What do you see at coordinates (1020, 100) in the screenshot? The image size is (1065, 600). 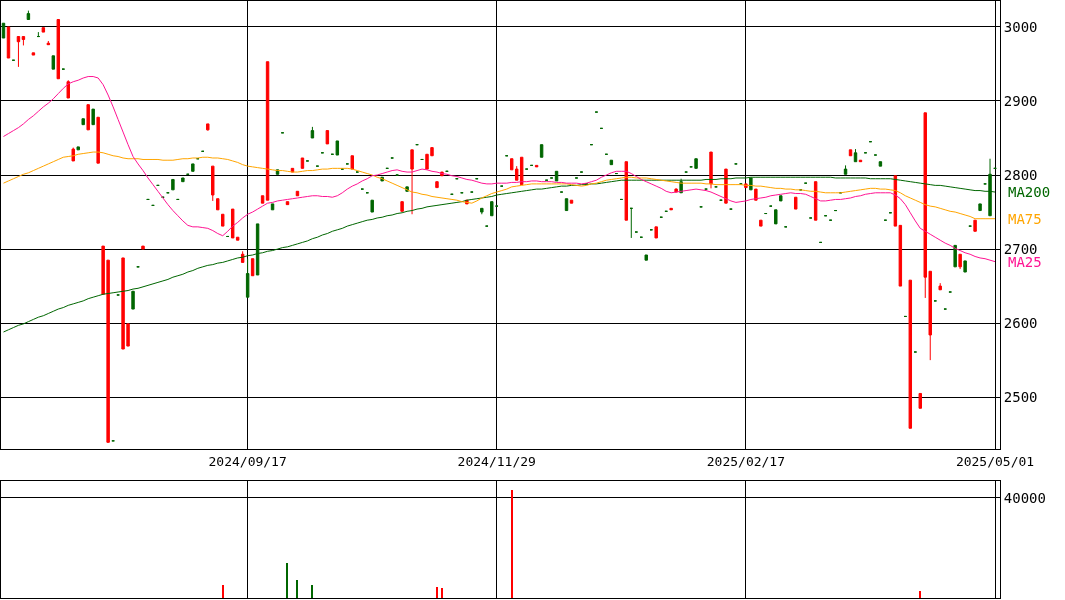 I see `y-tick-label: 2900` at bounding box center [1020, 100].